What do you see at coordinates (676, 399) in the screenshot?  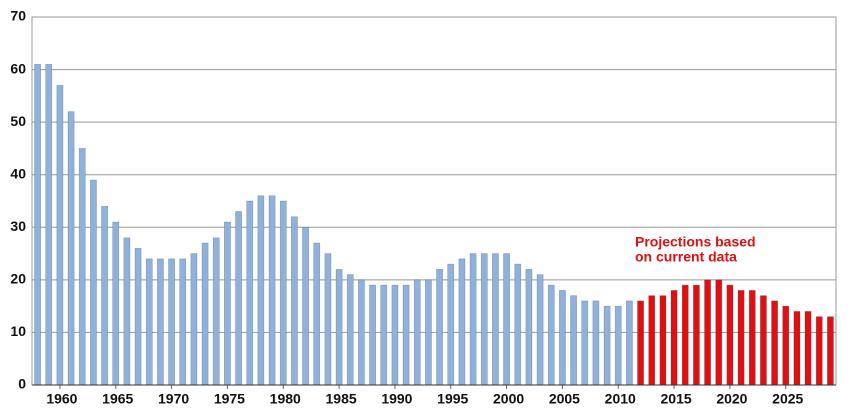 I see `x-tick-label: 2015` at bounding box center [676, 399].